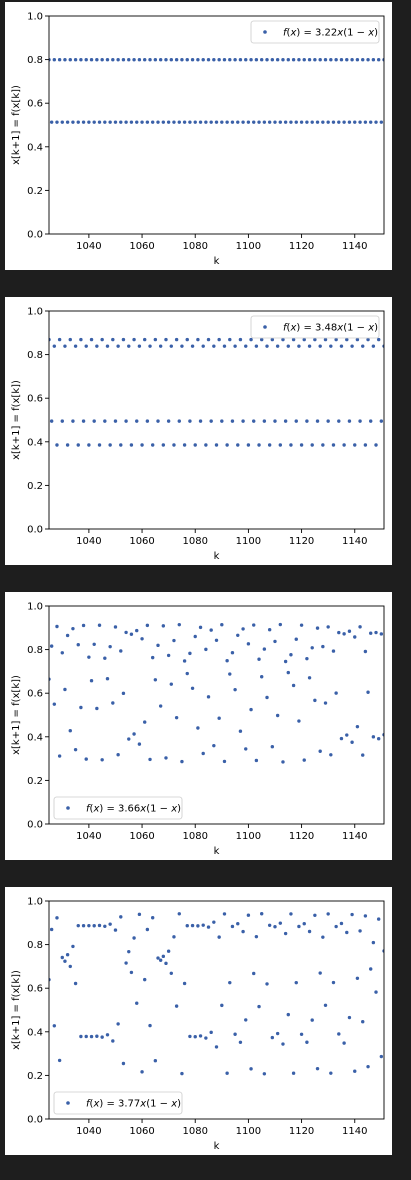 This screenshot has width=411, height=1180. I want to click on legend-label: f(x) = 3.22x(1 − x), so click(330, 33).